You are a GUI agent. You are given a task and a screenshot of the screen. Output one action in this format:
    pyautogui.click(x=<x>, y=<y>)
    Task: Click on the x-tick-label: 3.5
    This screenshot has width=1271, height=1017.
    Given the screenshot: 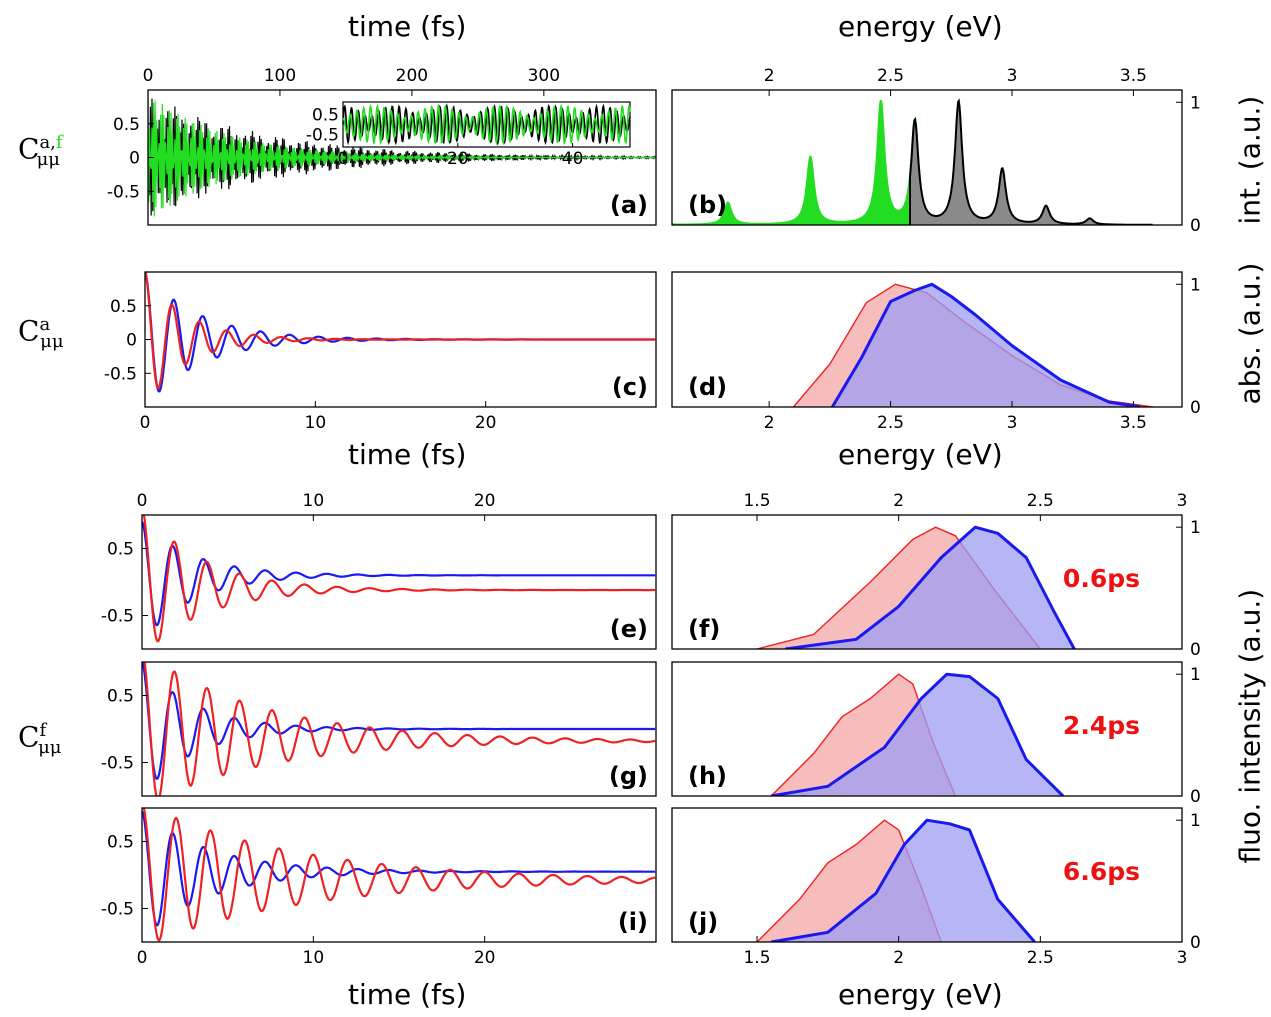 What is the action you would take?
    pyautogui.click(x=1133, y=76)
    